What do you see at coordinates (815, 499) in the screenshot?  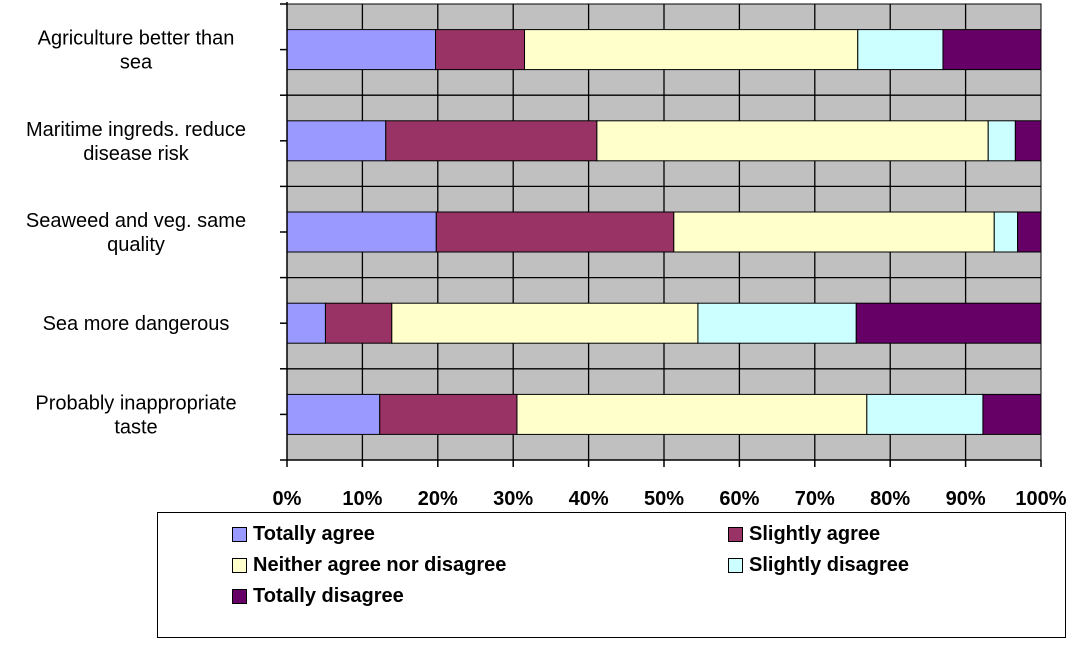 I see `x-tick-label: 70%` at bounding box center [815, 499].